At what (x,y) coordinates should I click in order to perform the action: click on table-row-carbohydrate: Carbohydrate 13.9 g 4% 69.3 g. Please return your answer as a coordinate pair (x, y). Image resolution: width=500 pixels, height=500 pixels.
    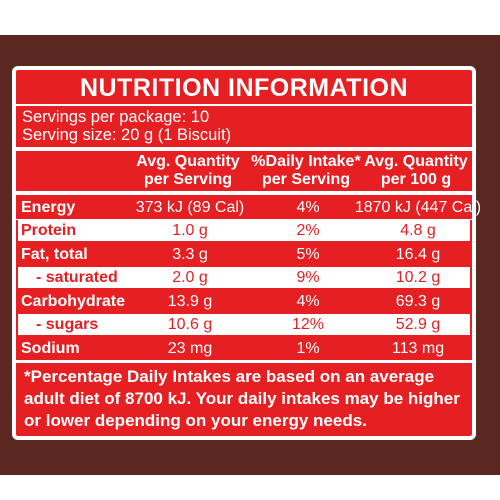
    Looking at the image, I should click on (244, 301).